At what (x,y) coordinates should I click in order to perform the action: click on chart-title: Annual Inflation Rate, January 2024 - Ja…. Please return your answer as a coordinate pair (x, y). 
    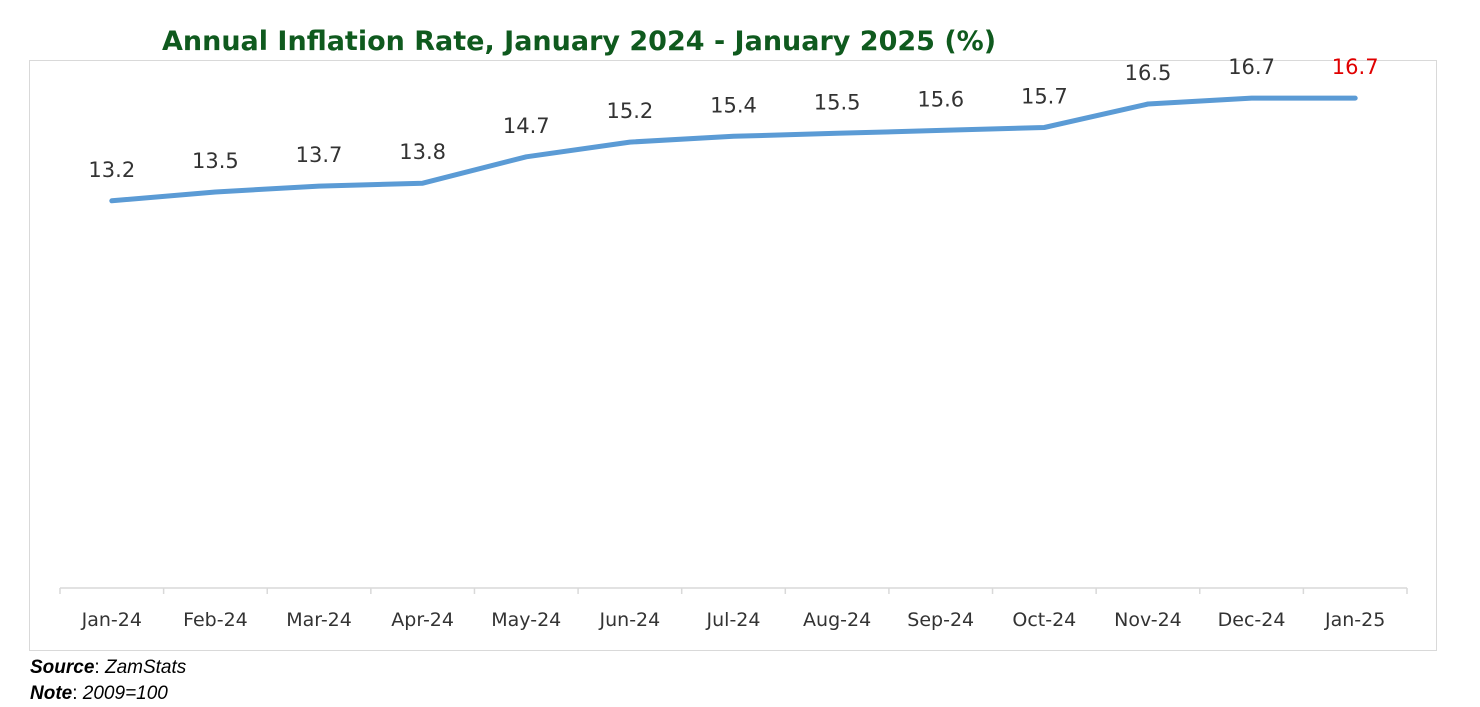
    Looking at the image, I should click on (579, 41).